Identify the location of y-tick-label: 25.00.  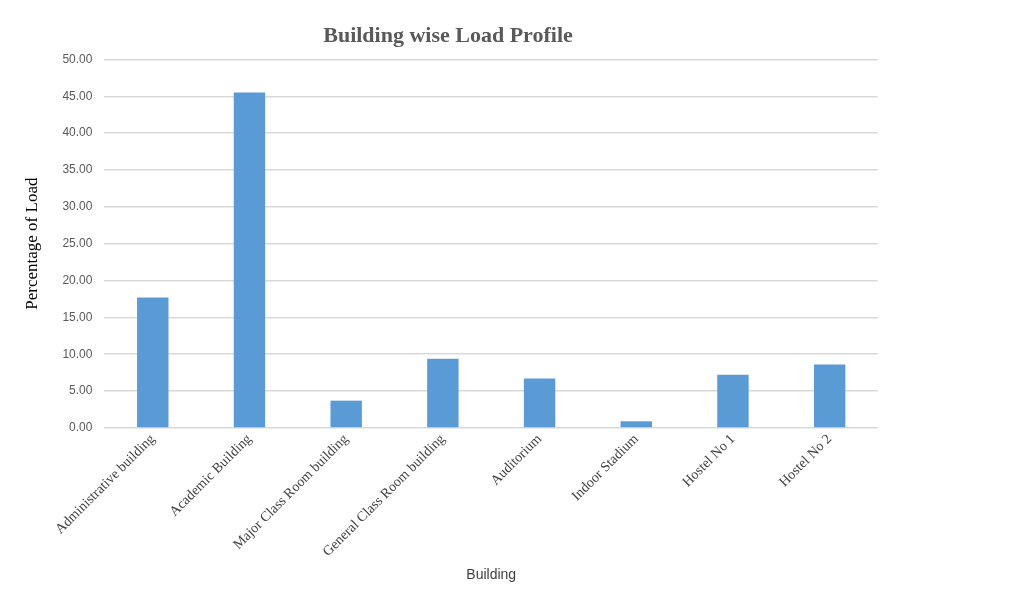
(77, 242).